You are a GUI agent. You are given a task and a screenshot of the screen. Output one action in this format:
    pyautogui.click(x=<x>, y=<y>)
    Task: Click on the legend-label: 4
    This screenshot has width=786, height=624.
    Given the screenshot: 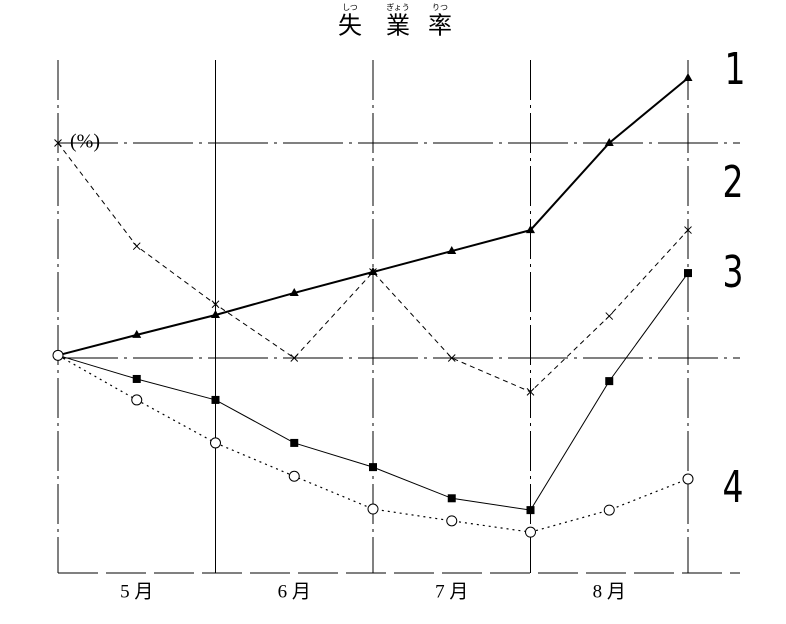 What is the action you would take?
    pyautogui.click(x=733, y=487)
    